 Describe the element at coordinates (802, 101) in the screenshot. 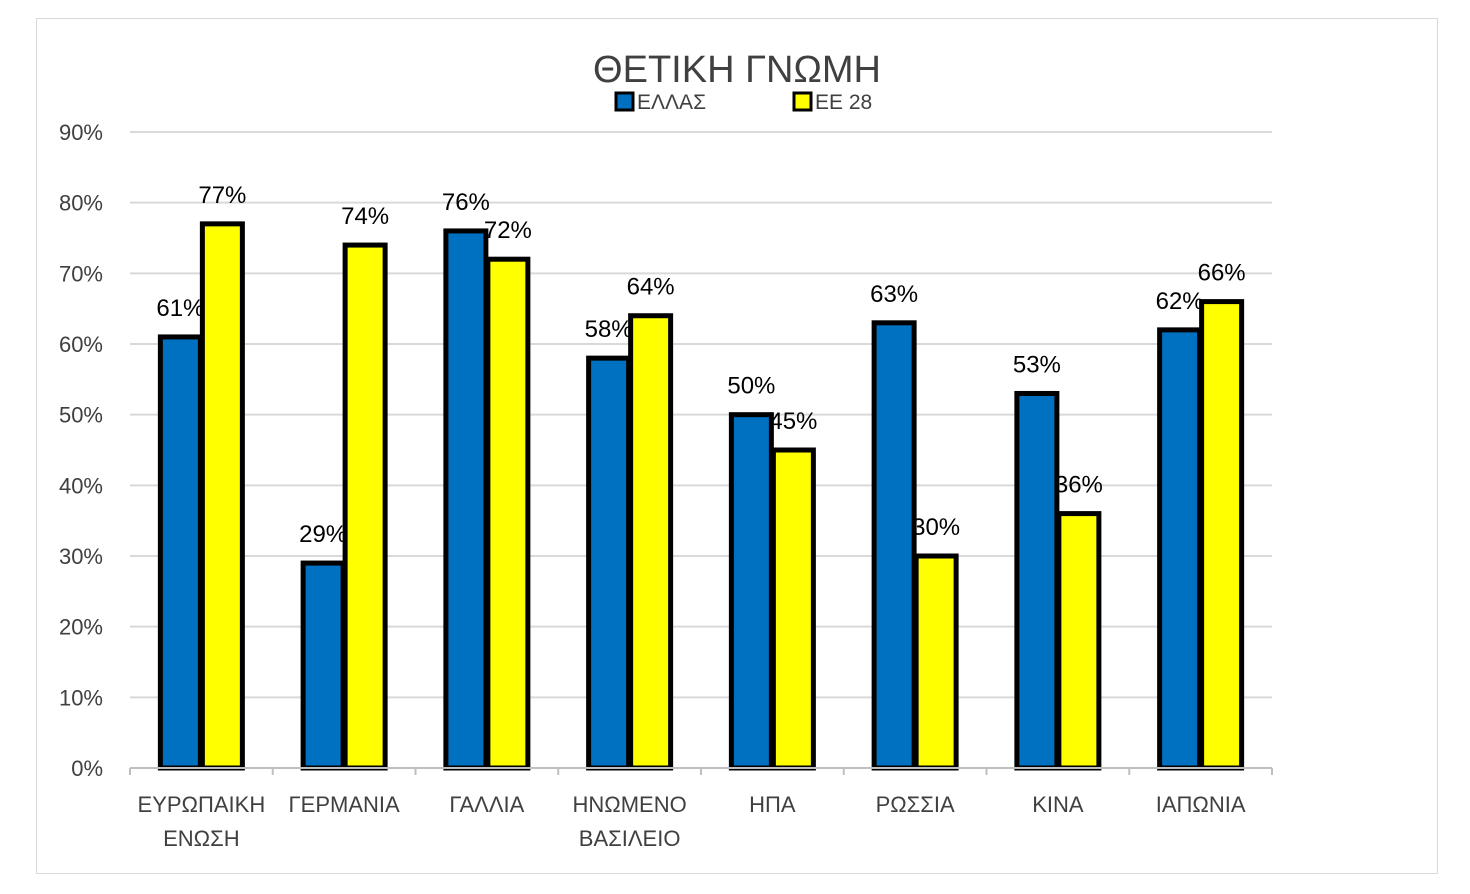

I see `legend-swatch-ee28` at that location.